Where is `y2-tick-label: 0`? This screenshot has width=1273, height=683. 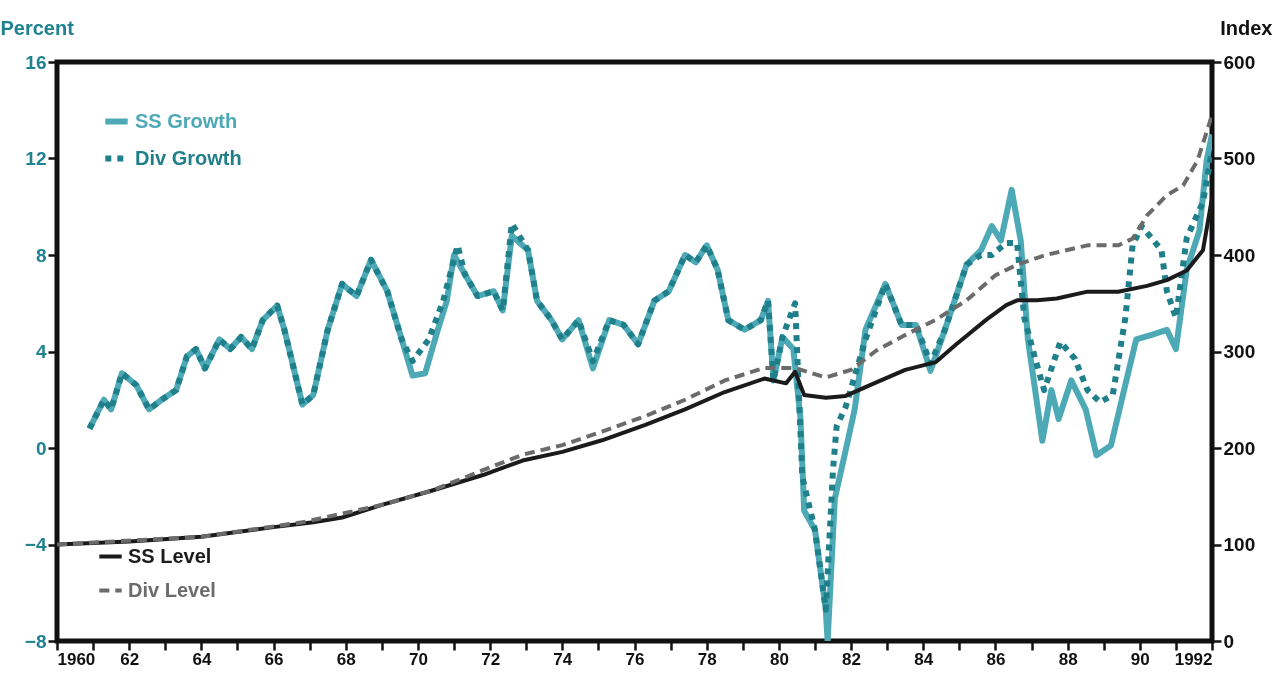
y2-tick-label: 0 is located at coordinates (1229, 641).